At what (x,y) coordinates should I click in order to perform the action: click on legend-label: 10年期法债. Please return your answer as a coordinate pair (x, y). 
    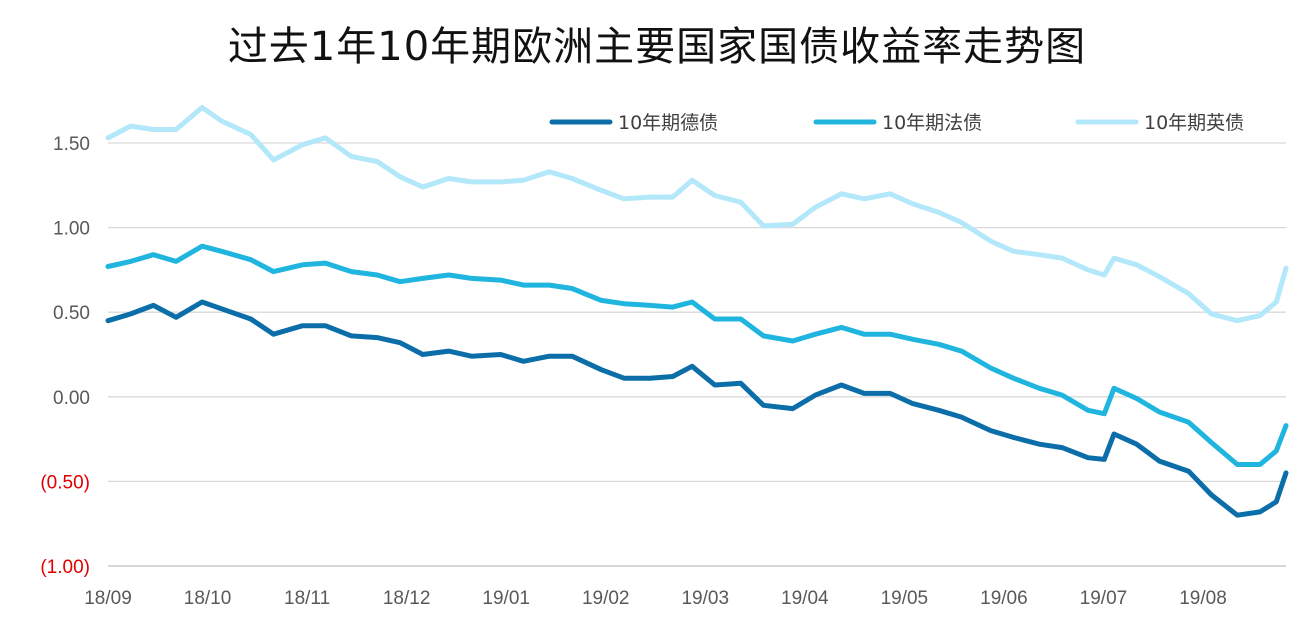
    Looking at the image, I should click on (932, 123).